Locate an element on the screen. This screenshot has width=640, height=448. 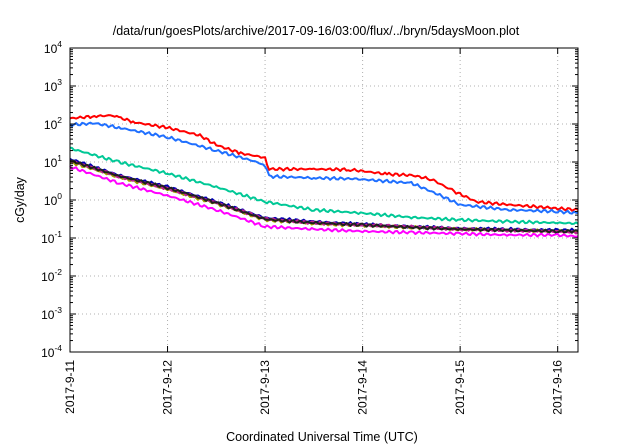
x-tick-label: 2017-9-15 is located at coordinates (460, 387).